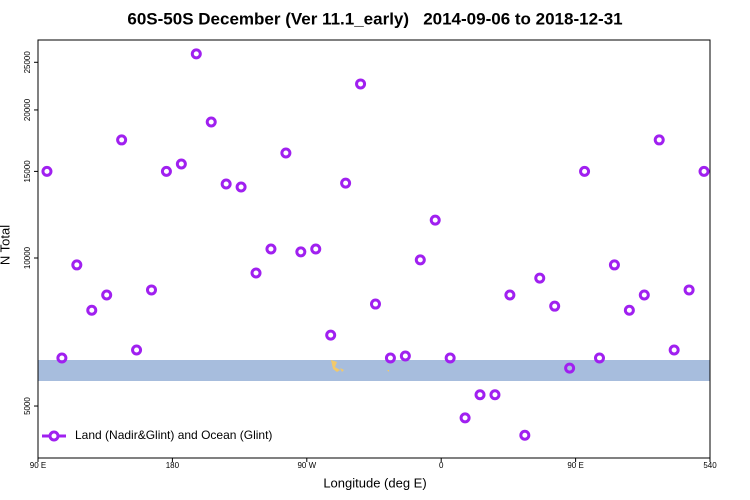  What do you see at coordinates (27, 62) in the screenshot?
I see `y-tick-label: 25000` at bounding box center [27, 62].